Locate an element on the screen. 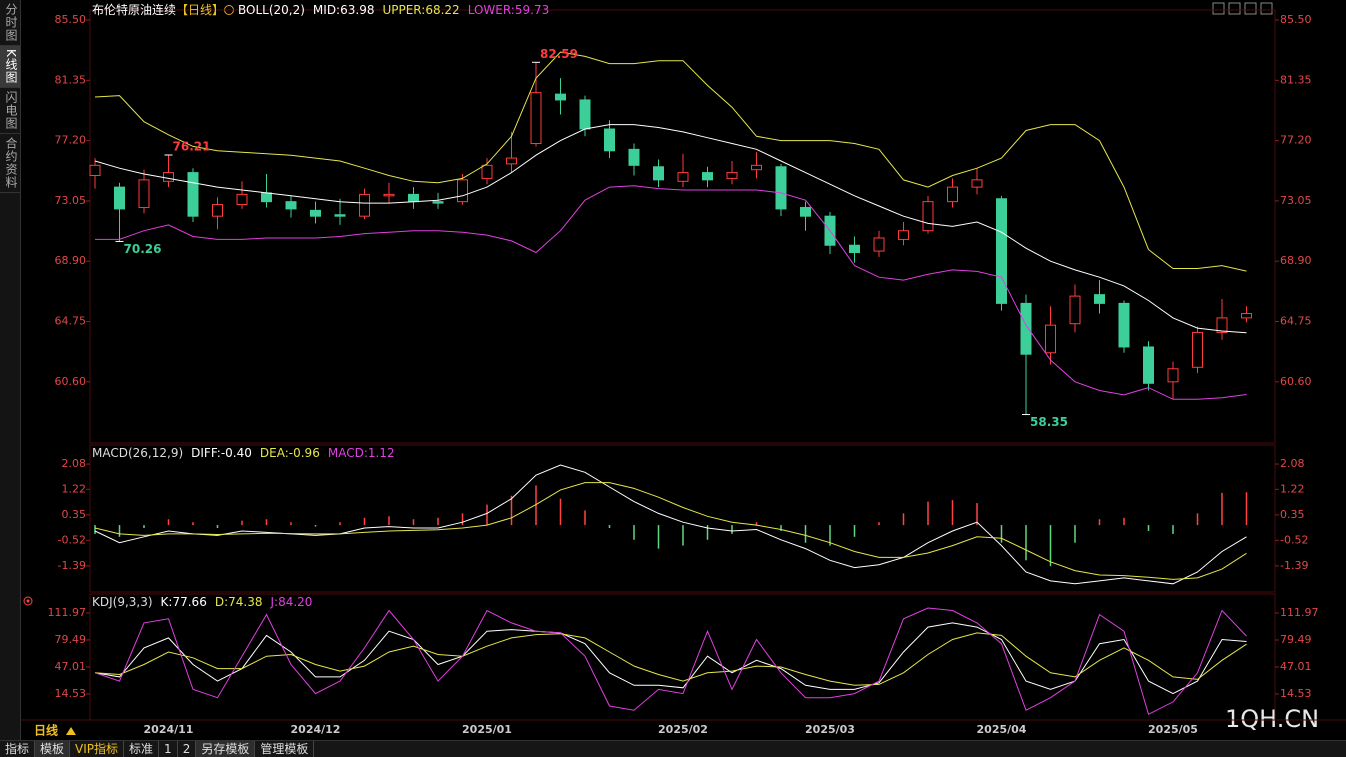 The height and width of the screenshot is (757, 1346). toolbar-item: 标准 is located at coordinates (142, 749).